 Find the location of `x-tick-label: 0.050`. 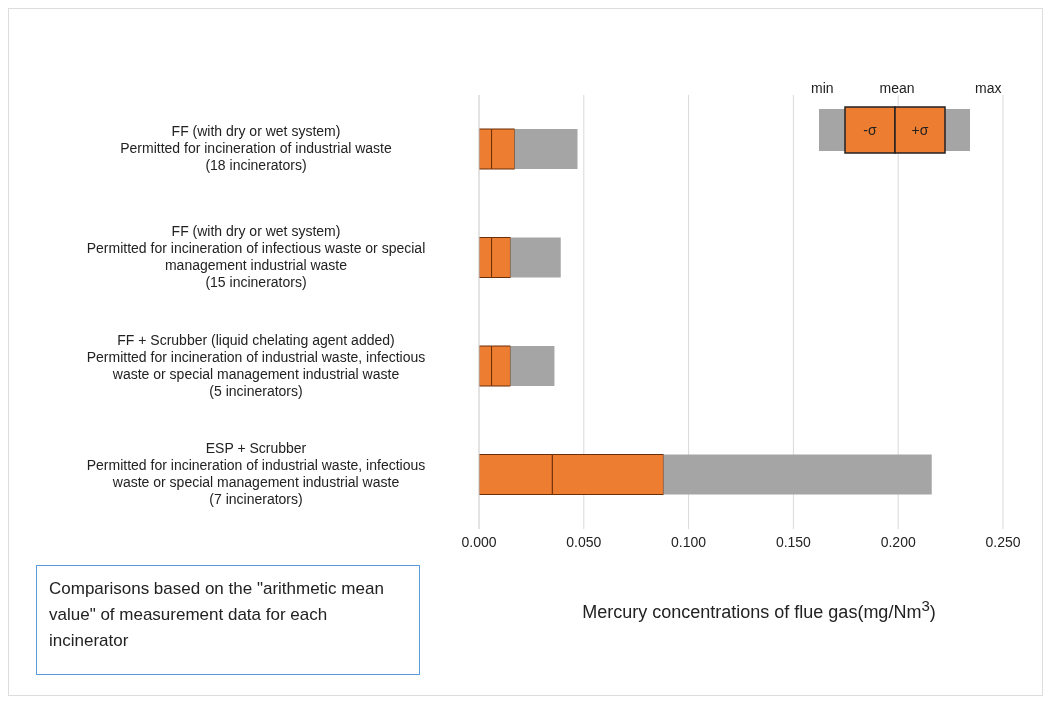

x-tick-label: 0.050 is located at coordinates (584, 541).